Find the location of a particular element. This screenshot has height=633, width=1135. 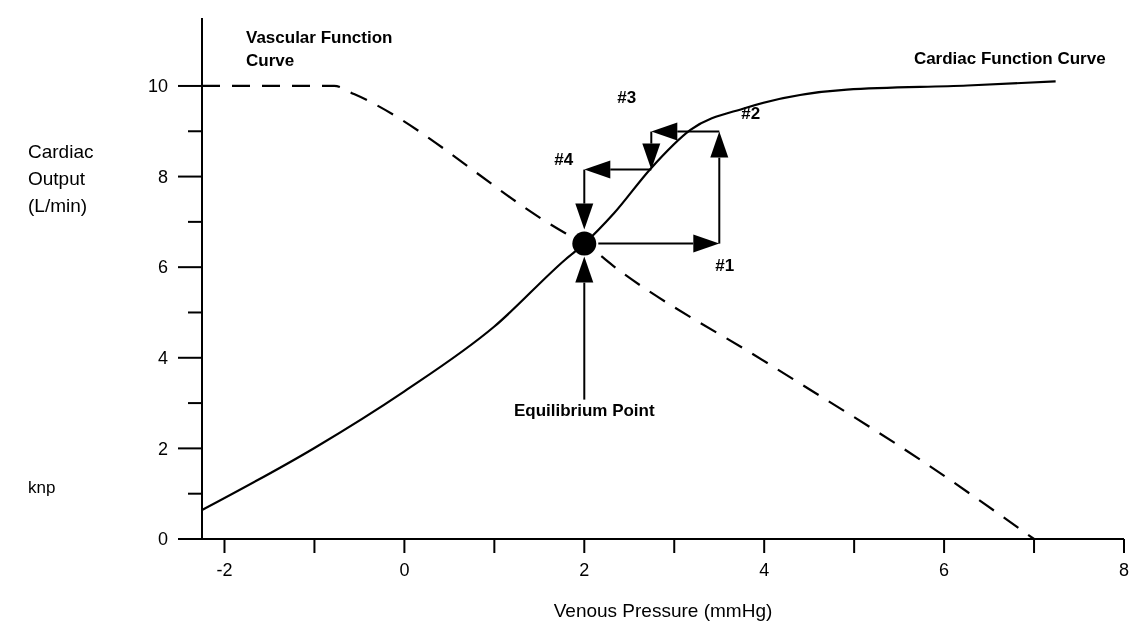

y-tick-label: 4 is located at coordinates (162, 358).